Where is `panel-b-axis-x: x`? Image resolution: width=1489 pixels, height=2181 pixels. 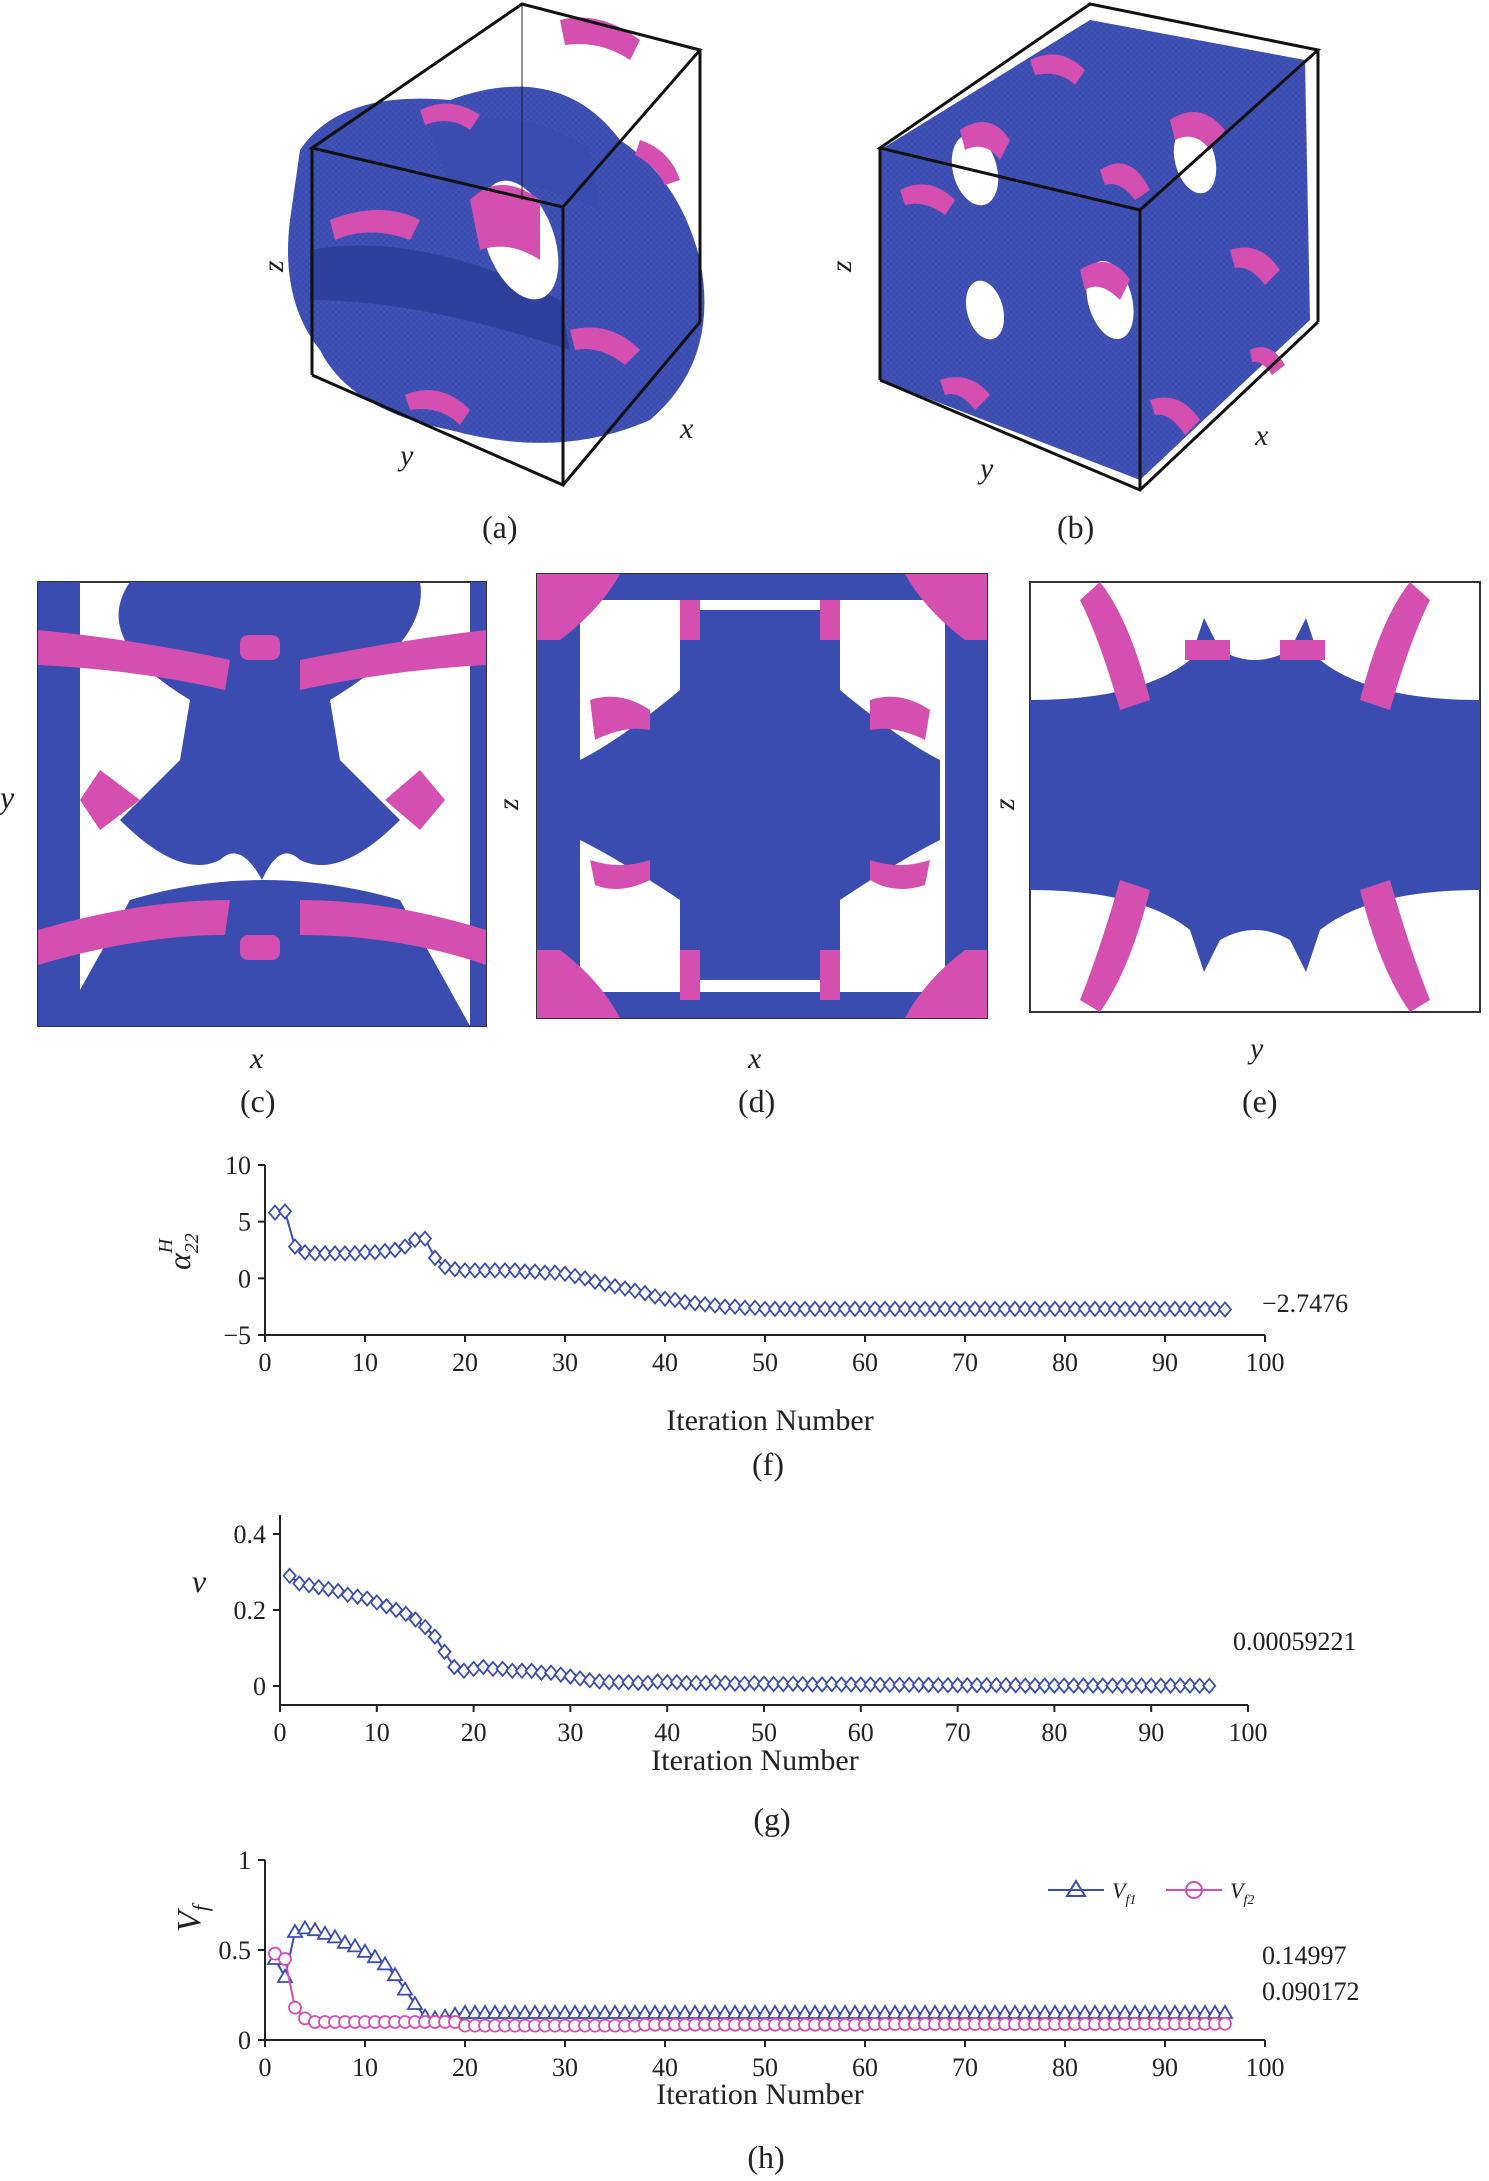 panel-b-axis-x: x is located at coordinates (1261, 435).